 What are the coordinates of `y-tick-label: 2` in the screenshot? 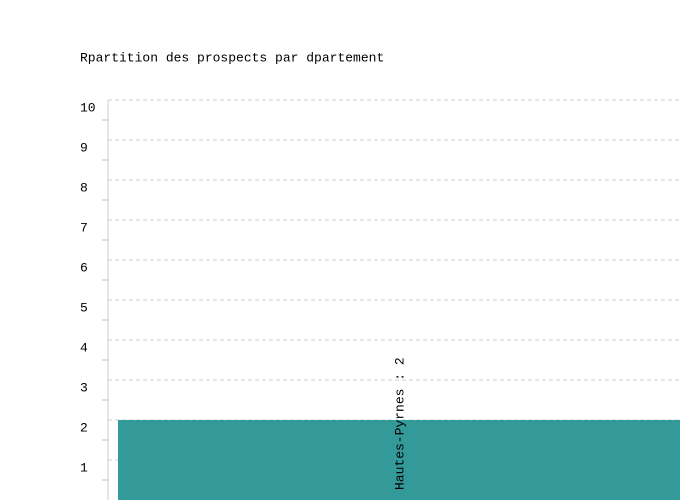 It's located at (84, 427).